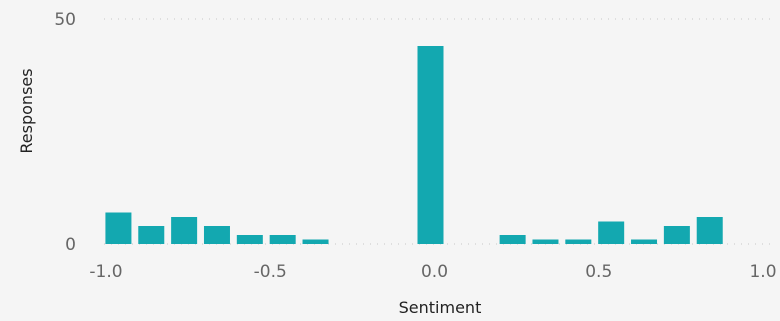  What do you see at coordinates (270, 272) in the screenshot?
I see `x-tick-label: -0.5` at bounding box center [270, 272].